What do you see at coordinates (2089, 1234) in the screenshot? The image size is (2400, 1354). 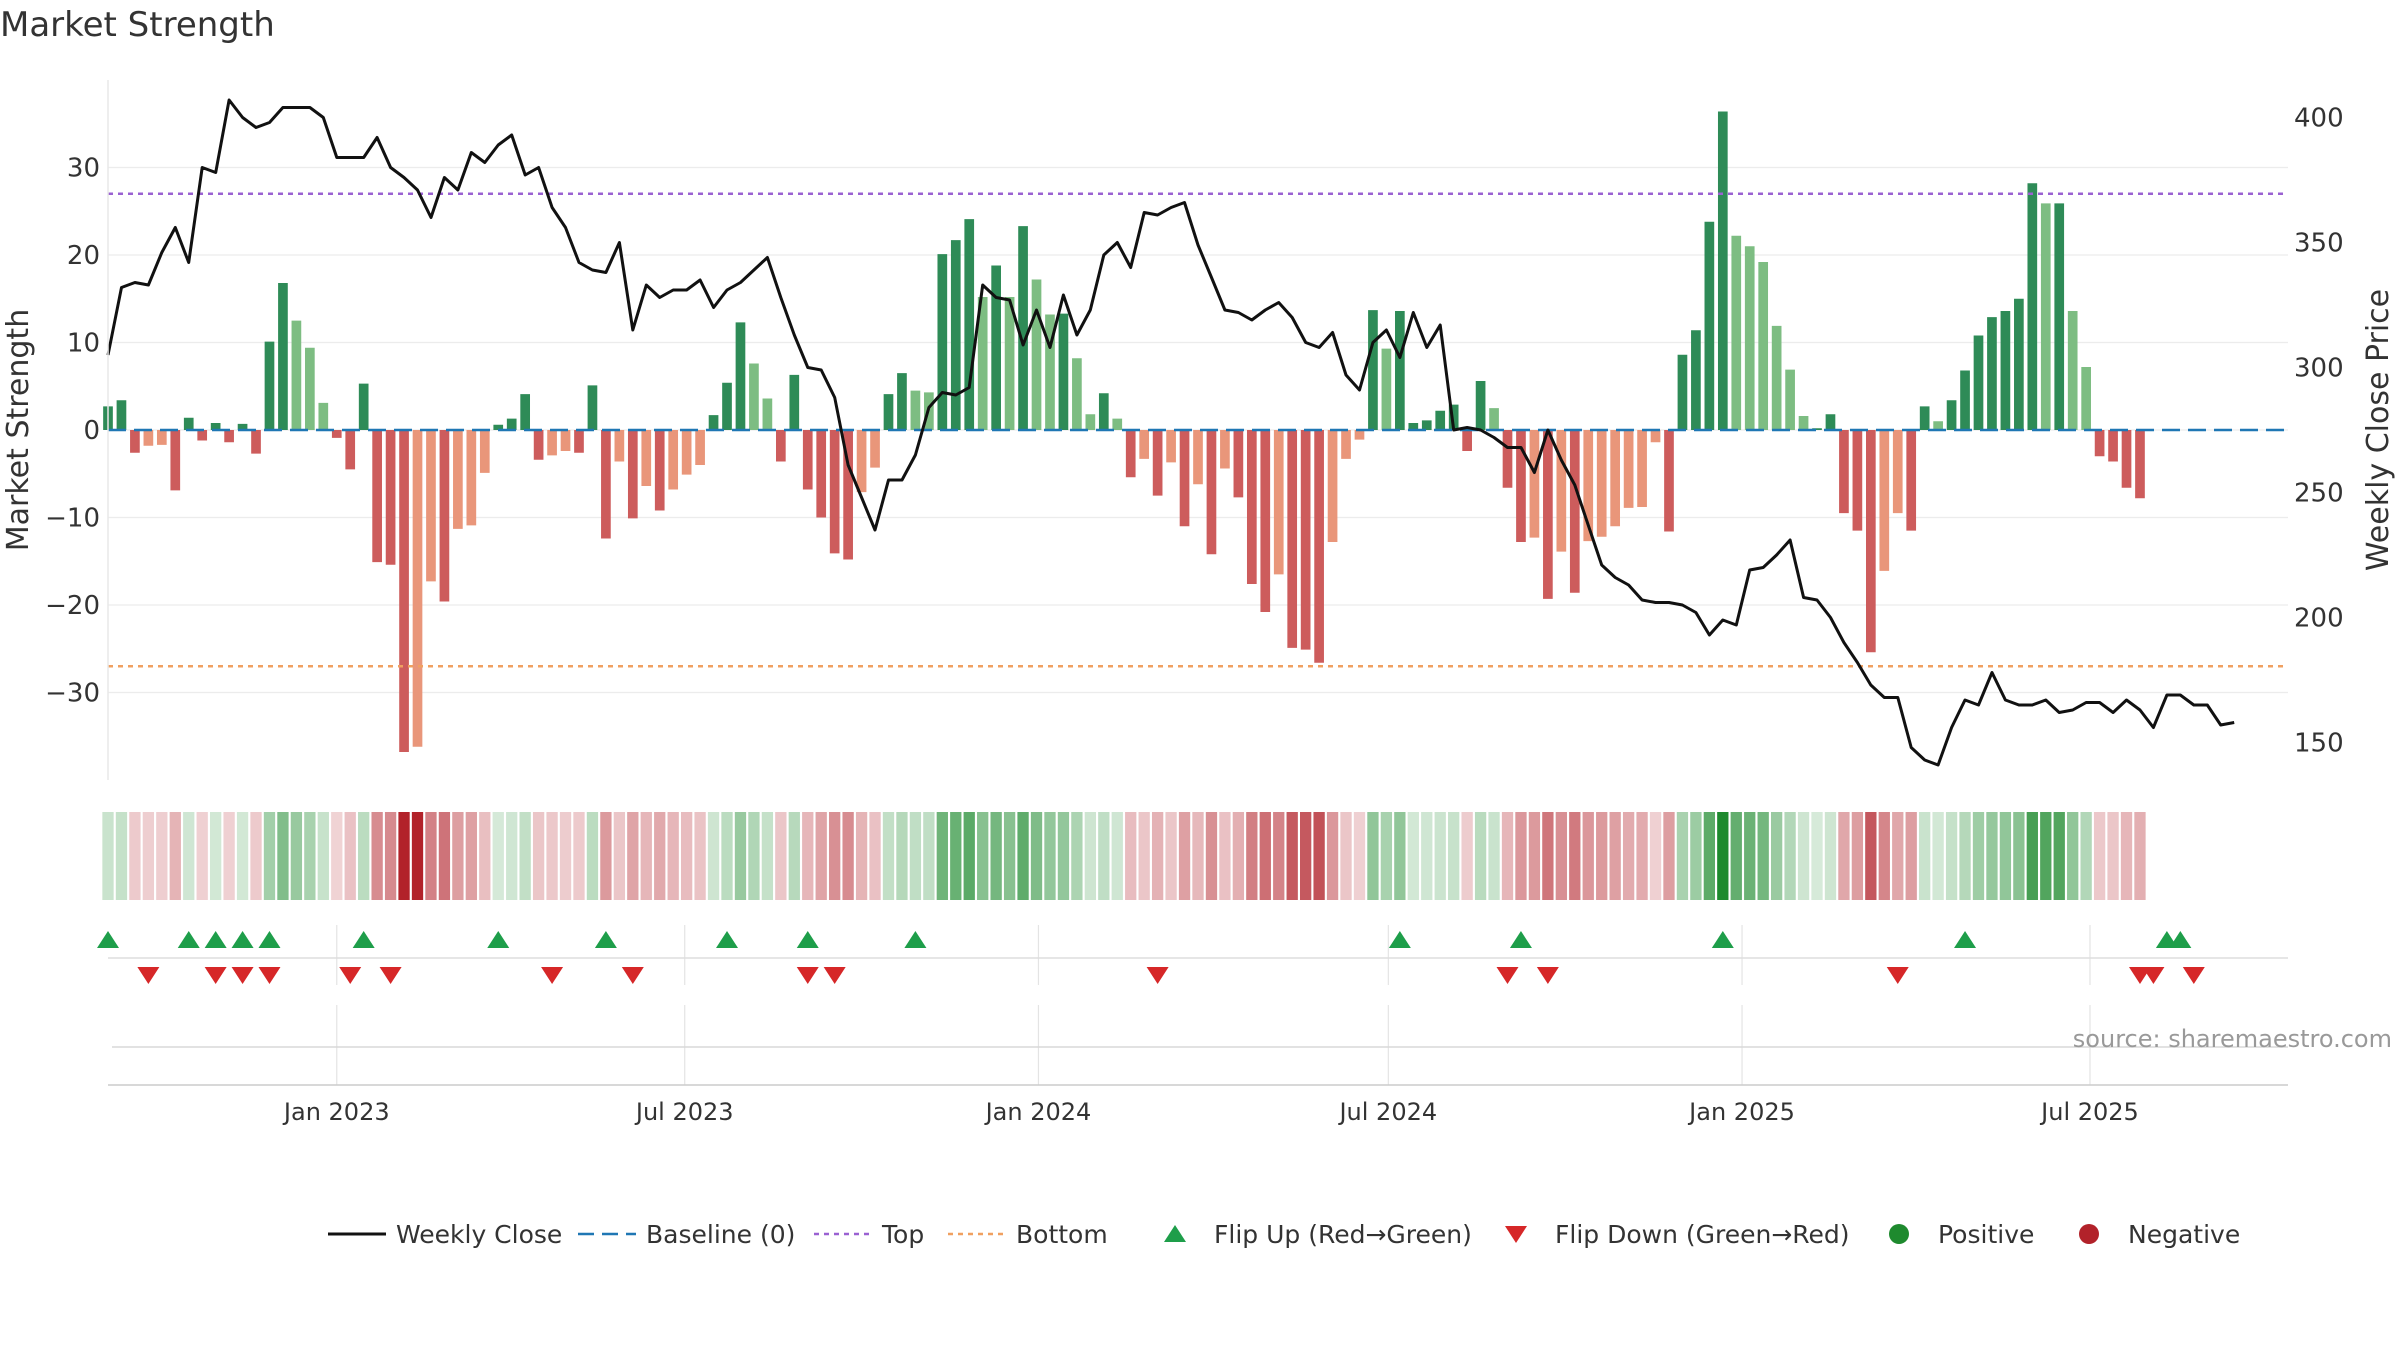 I see `legend-negative-icon` at bounding box center [2089, 1234].